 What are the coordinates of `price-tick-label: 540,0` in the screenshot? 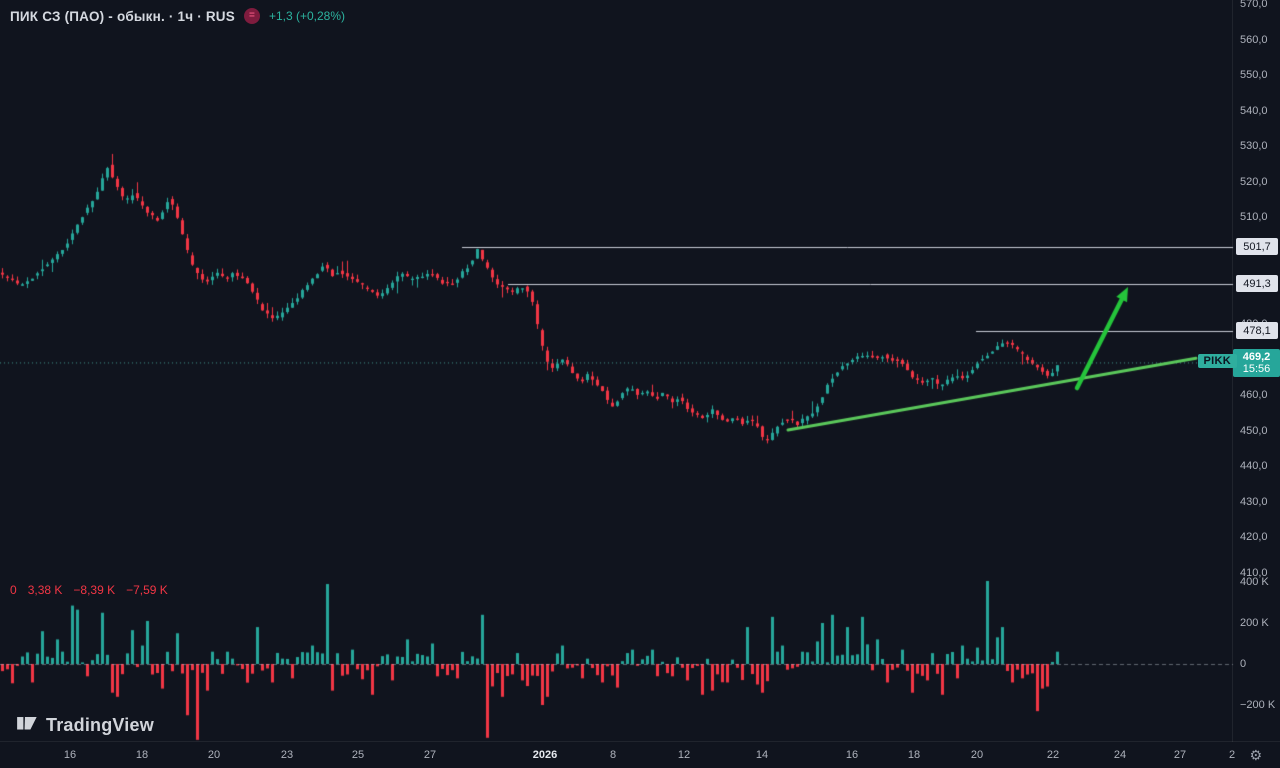 It's located at (1254, 110).